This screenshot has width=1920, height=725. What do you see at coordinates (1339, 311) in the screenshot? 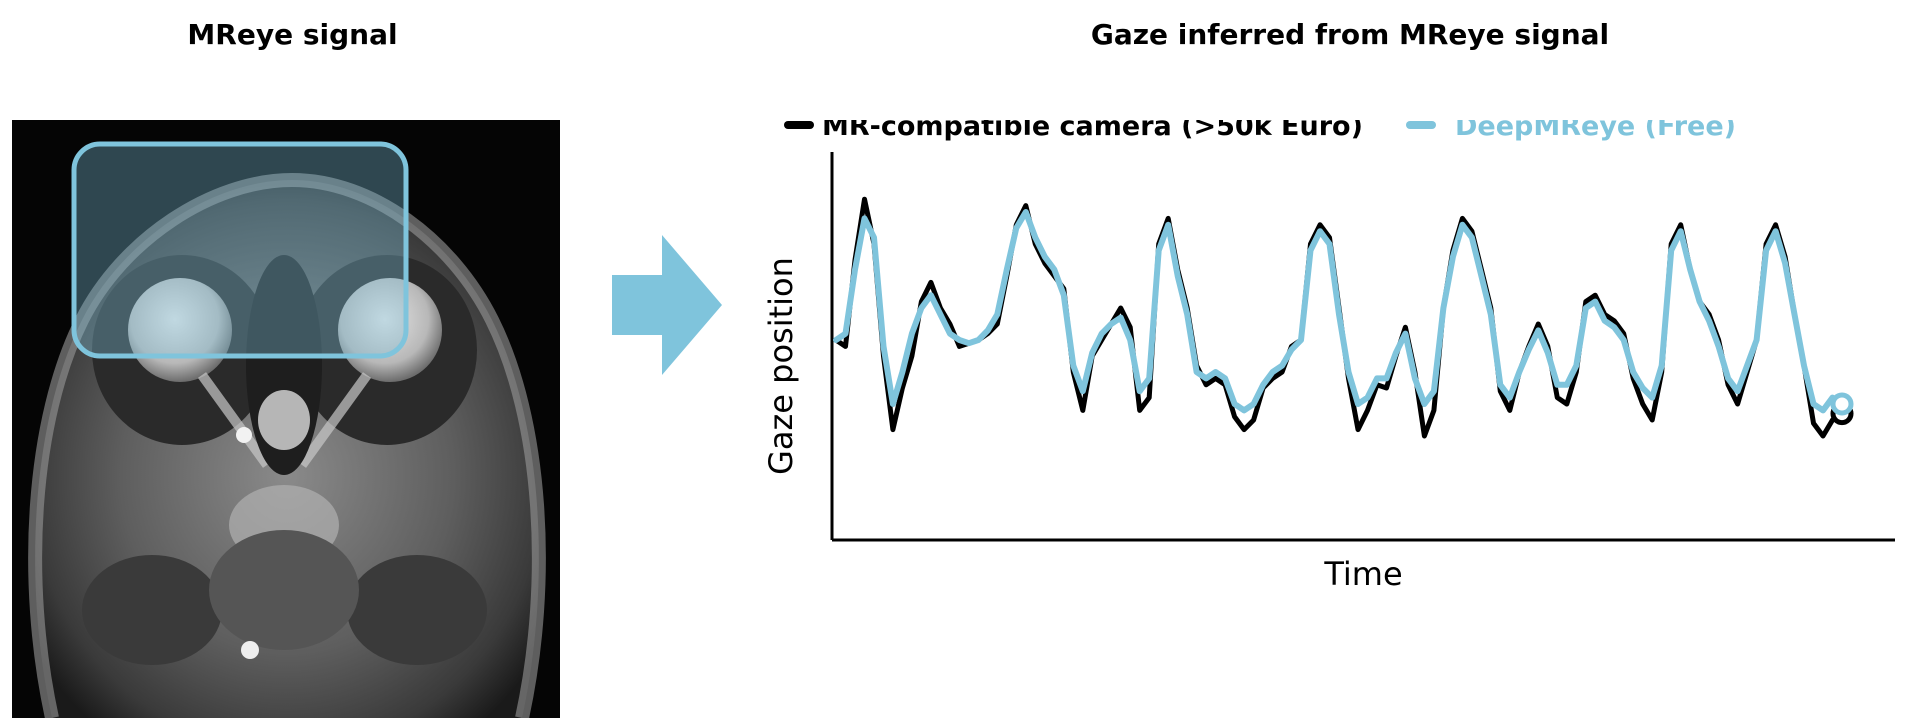
I see `series-line-deepmreye` at bounding box center [1339, 311].